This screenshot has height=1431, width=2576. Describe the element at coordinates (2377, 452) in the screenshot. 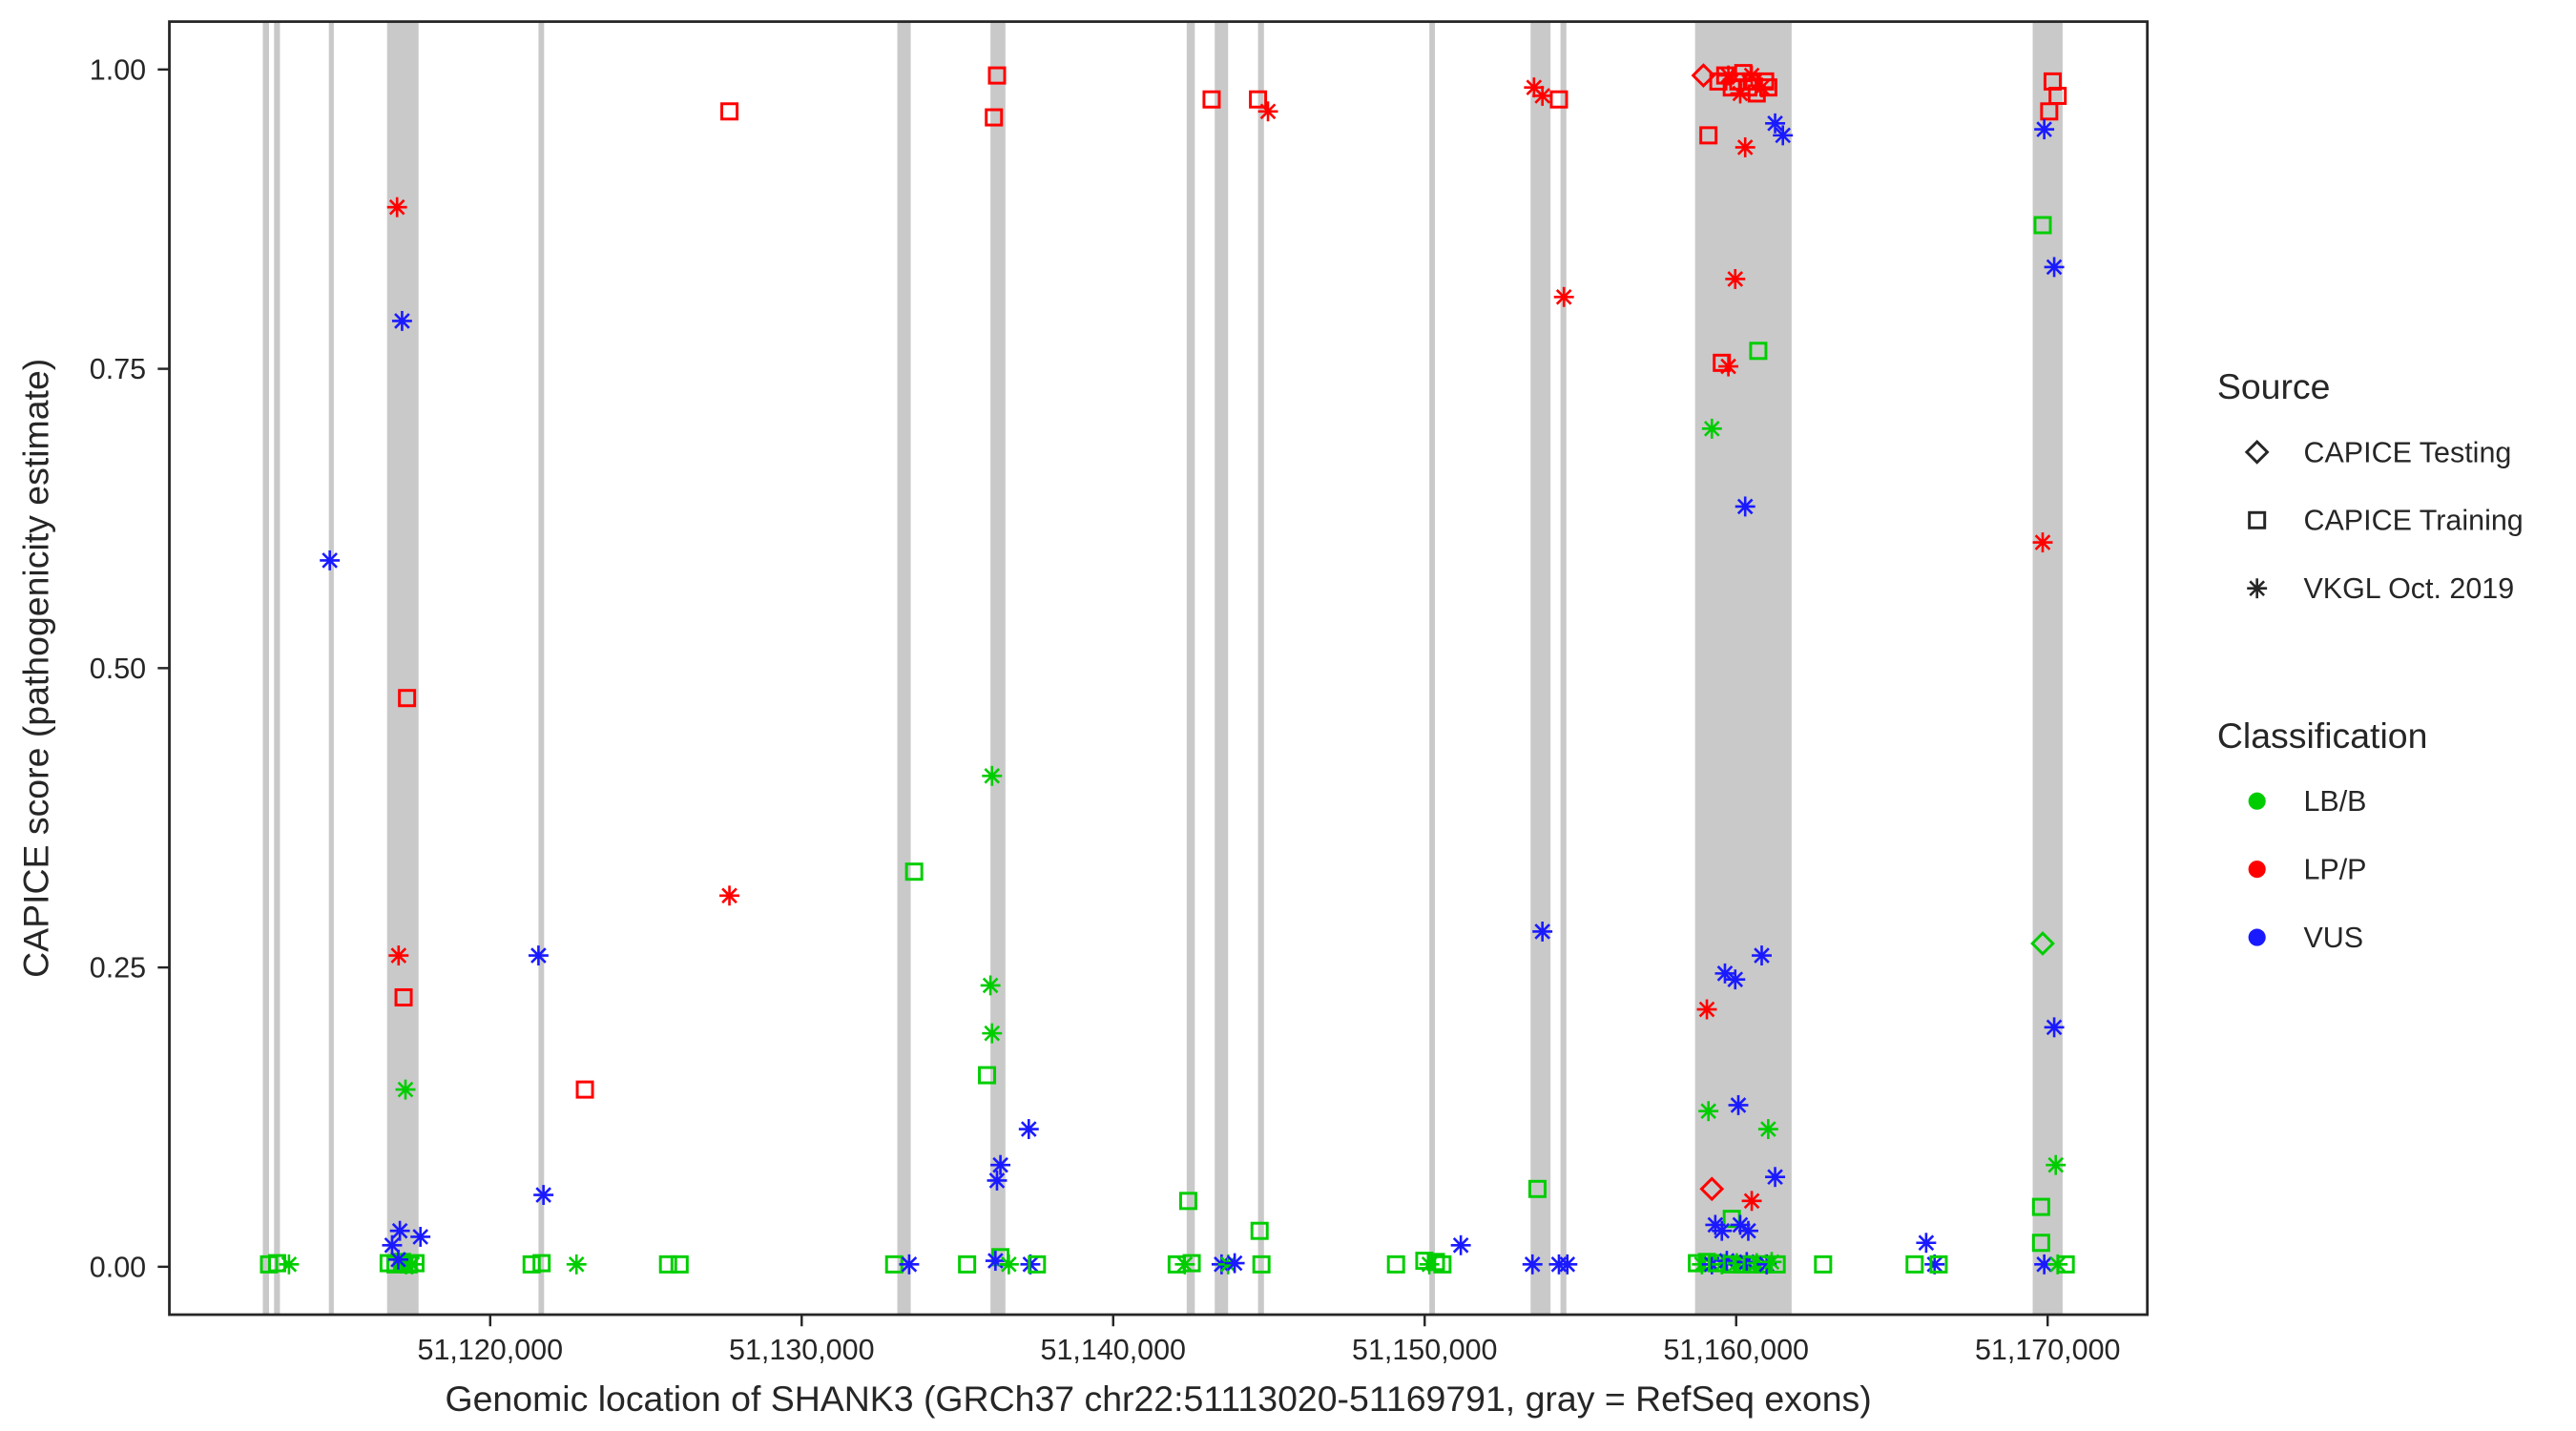

I see `legend-source-item: CAPICE Testing` at that location.